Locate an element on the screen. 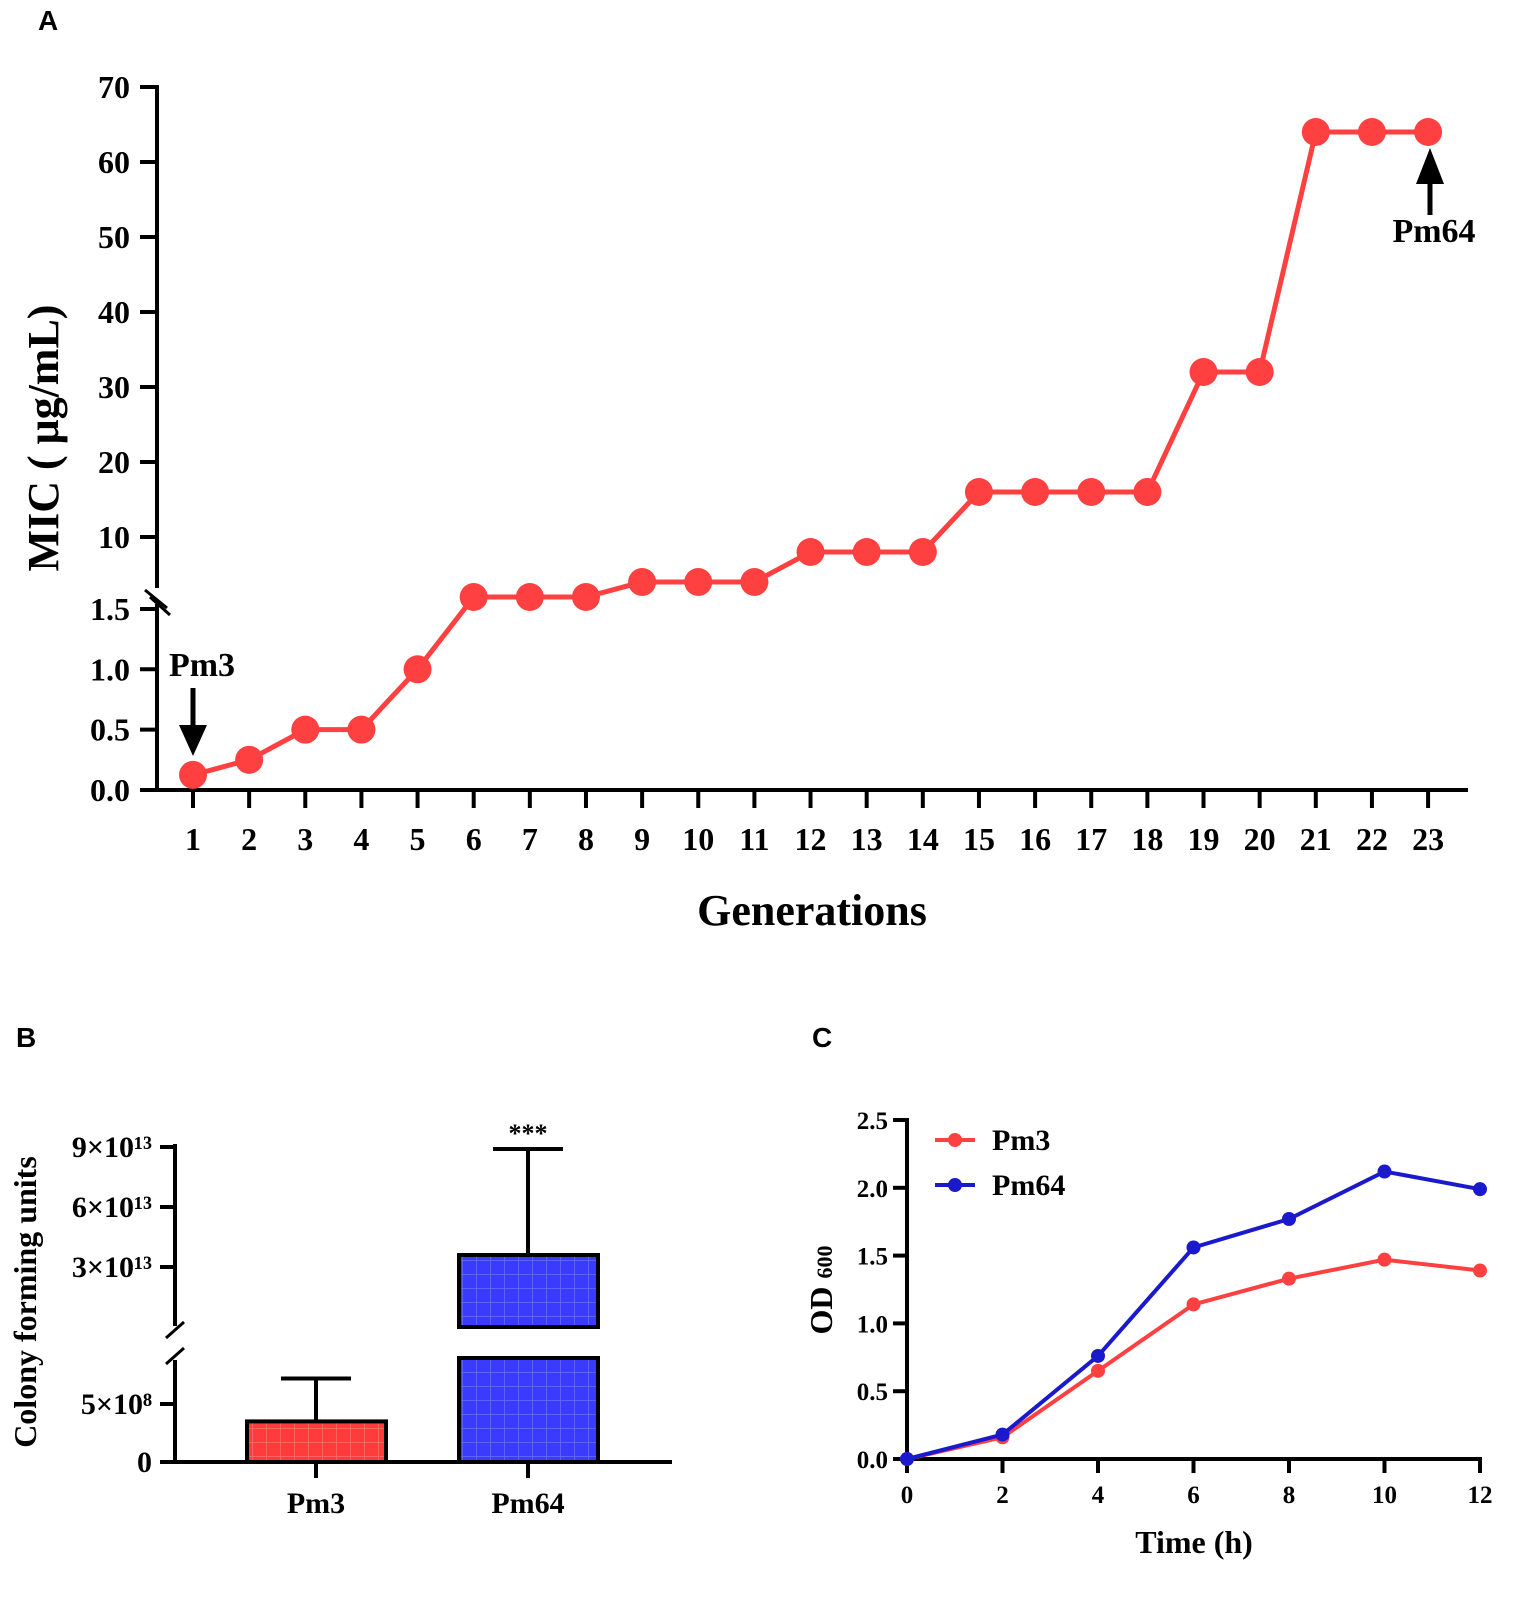 This screenshot has width=1535, height=1603. x-axis-title: Generations is located at coordinates (812, 910).